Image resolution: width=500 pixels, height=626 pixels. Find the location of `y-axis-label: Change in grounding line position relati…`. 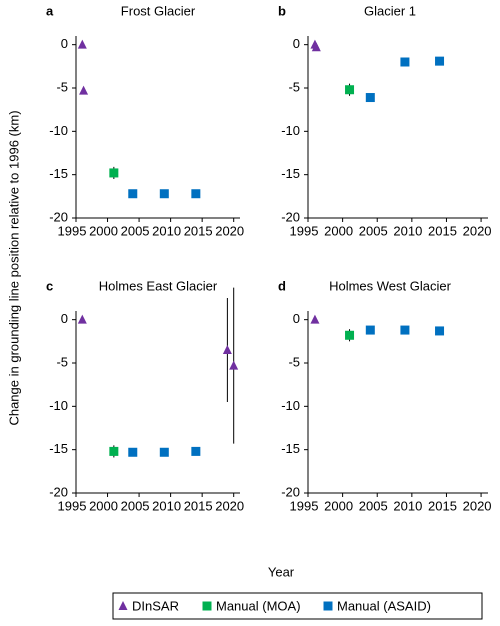

y-axis-label: Change in grounding line position relati… is located at coordinates (13, 267).